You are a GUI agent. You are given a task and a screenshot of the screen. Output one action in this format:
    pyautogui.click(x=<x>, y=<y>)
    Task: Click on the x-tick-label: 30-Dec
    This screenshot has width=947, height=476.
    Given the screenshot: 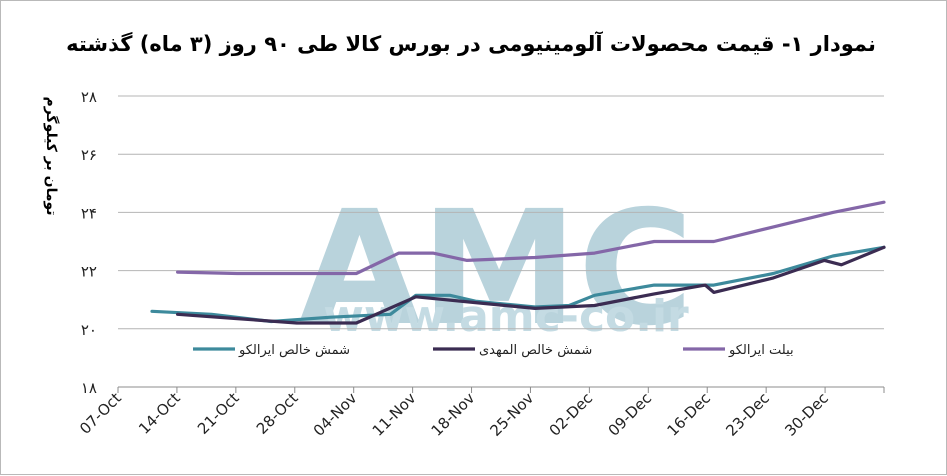 What is the action you would take?
    pyautogui.click(x=806, y=414)
    